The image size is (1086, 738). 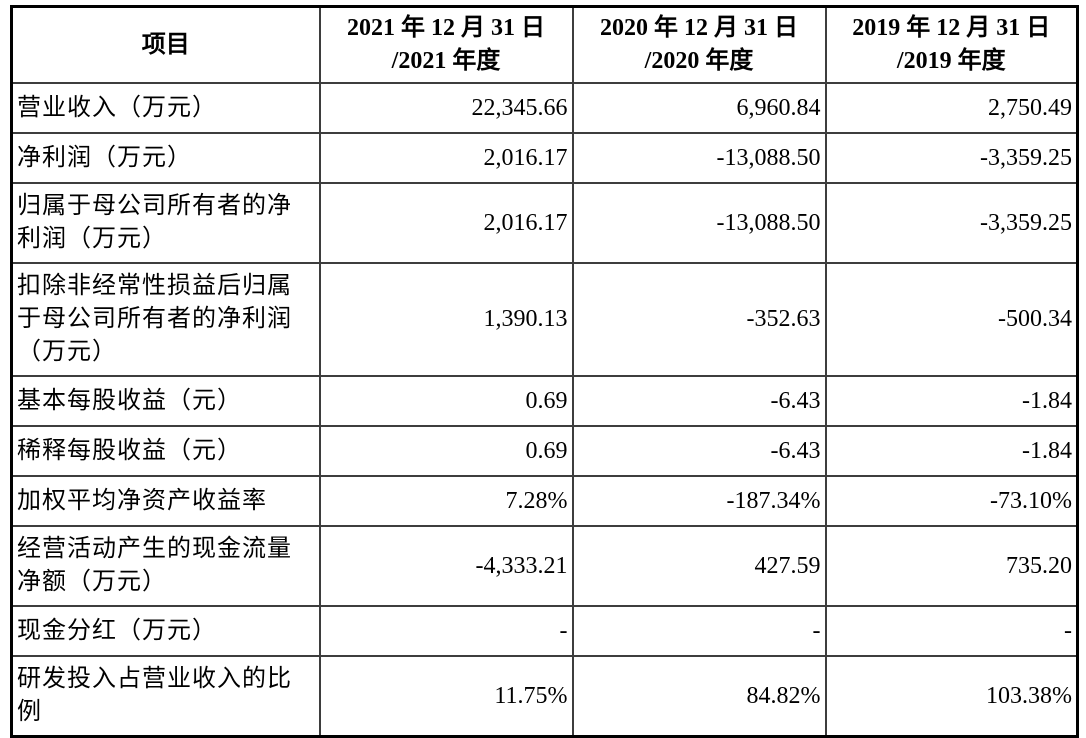 I want to click on row-label: 营业收入（万元）, so click(x=165, y=108).